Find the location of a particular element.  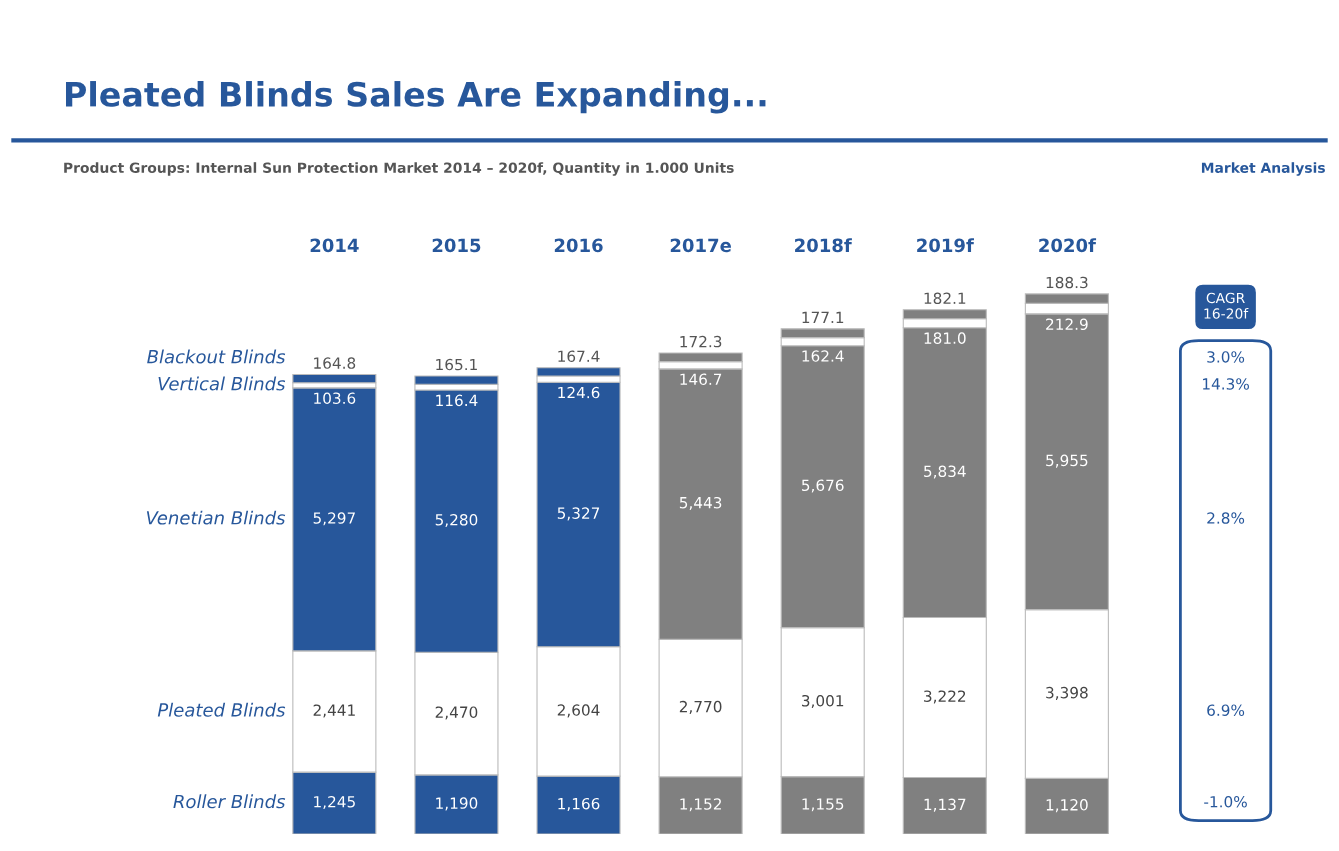

data-label: 164.8 is located at coordinates (335, 363).